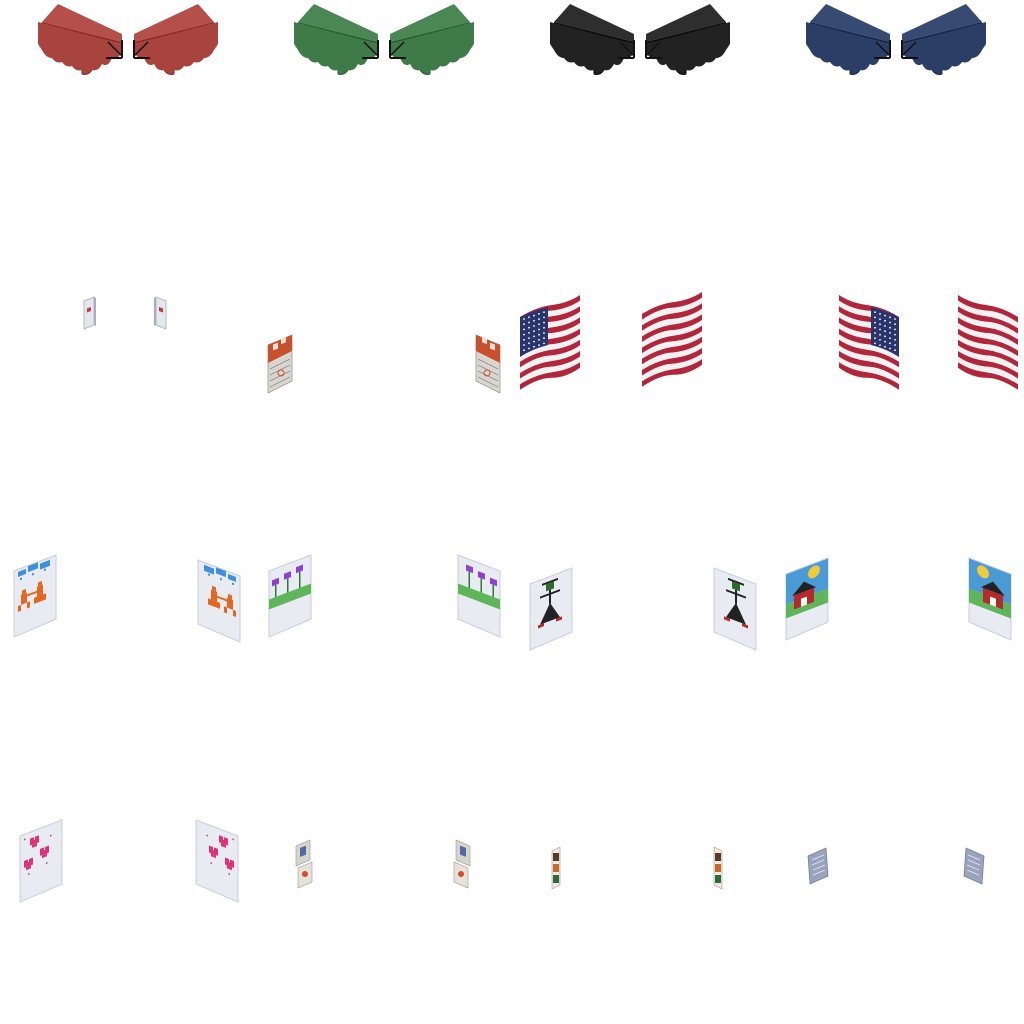 The width and height of the screenshot is (1024, 1024). I want to click on drawing-hearts-right, so click(246, 875).